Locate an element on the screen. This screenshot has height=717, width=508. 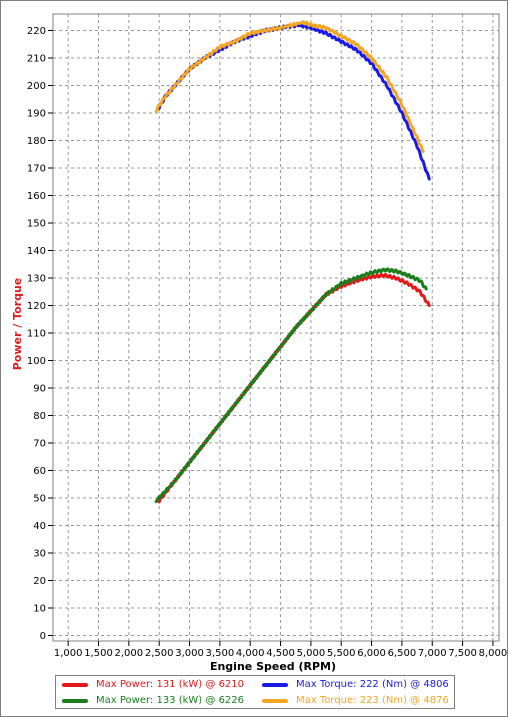
y-tick-label: 70 is located at coordinates (39, 444).